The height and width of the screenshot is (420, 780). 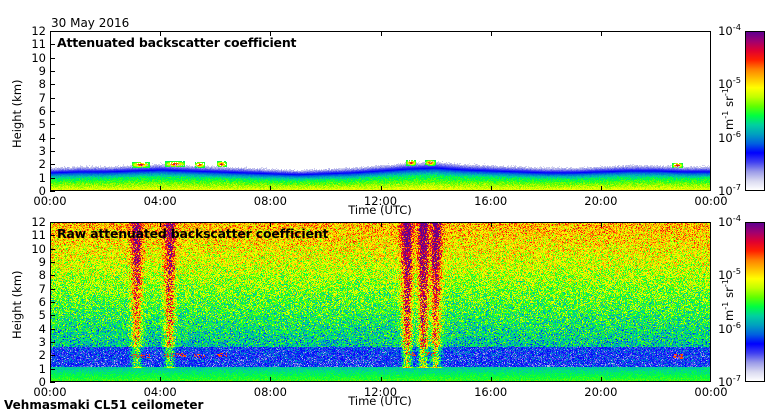 I want to click on footer-label: Vehmasmaki CL51 ceilometer, so click(x=104, y=405).